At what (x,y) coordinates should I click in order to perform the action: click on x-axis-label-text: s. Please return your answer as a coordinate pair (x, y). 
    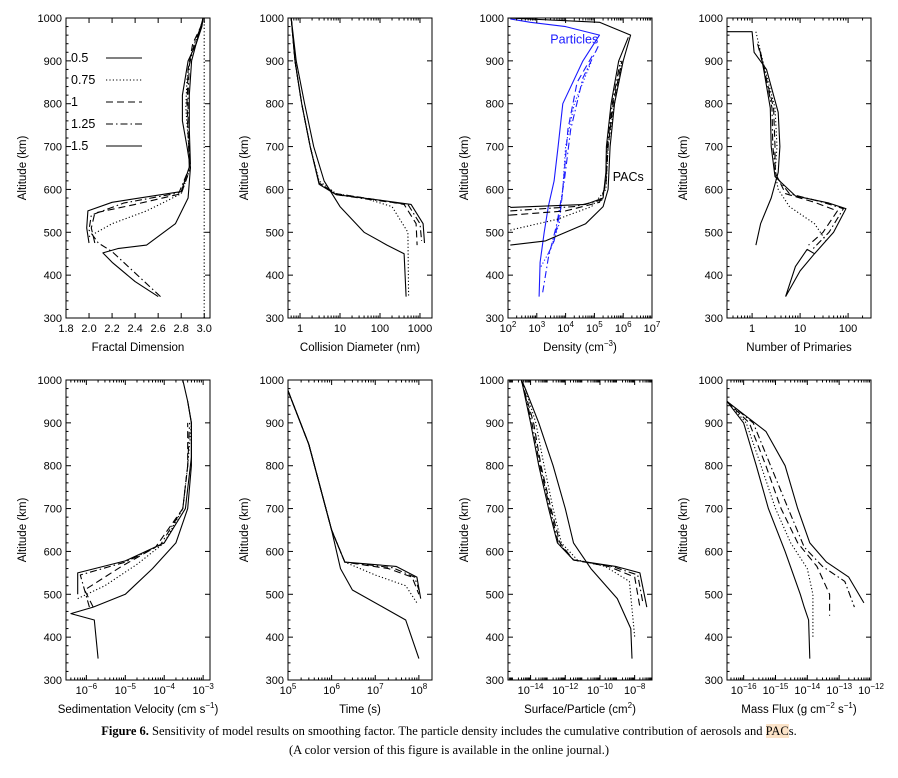
    Looking at the image, I should click on (839, 710).